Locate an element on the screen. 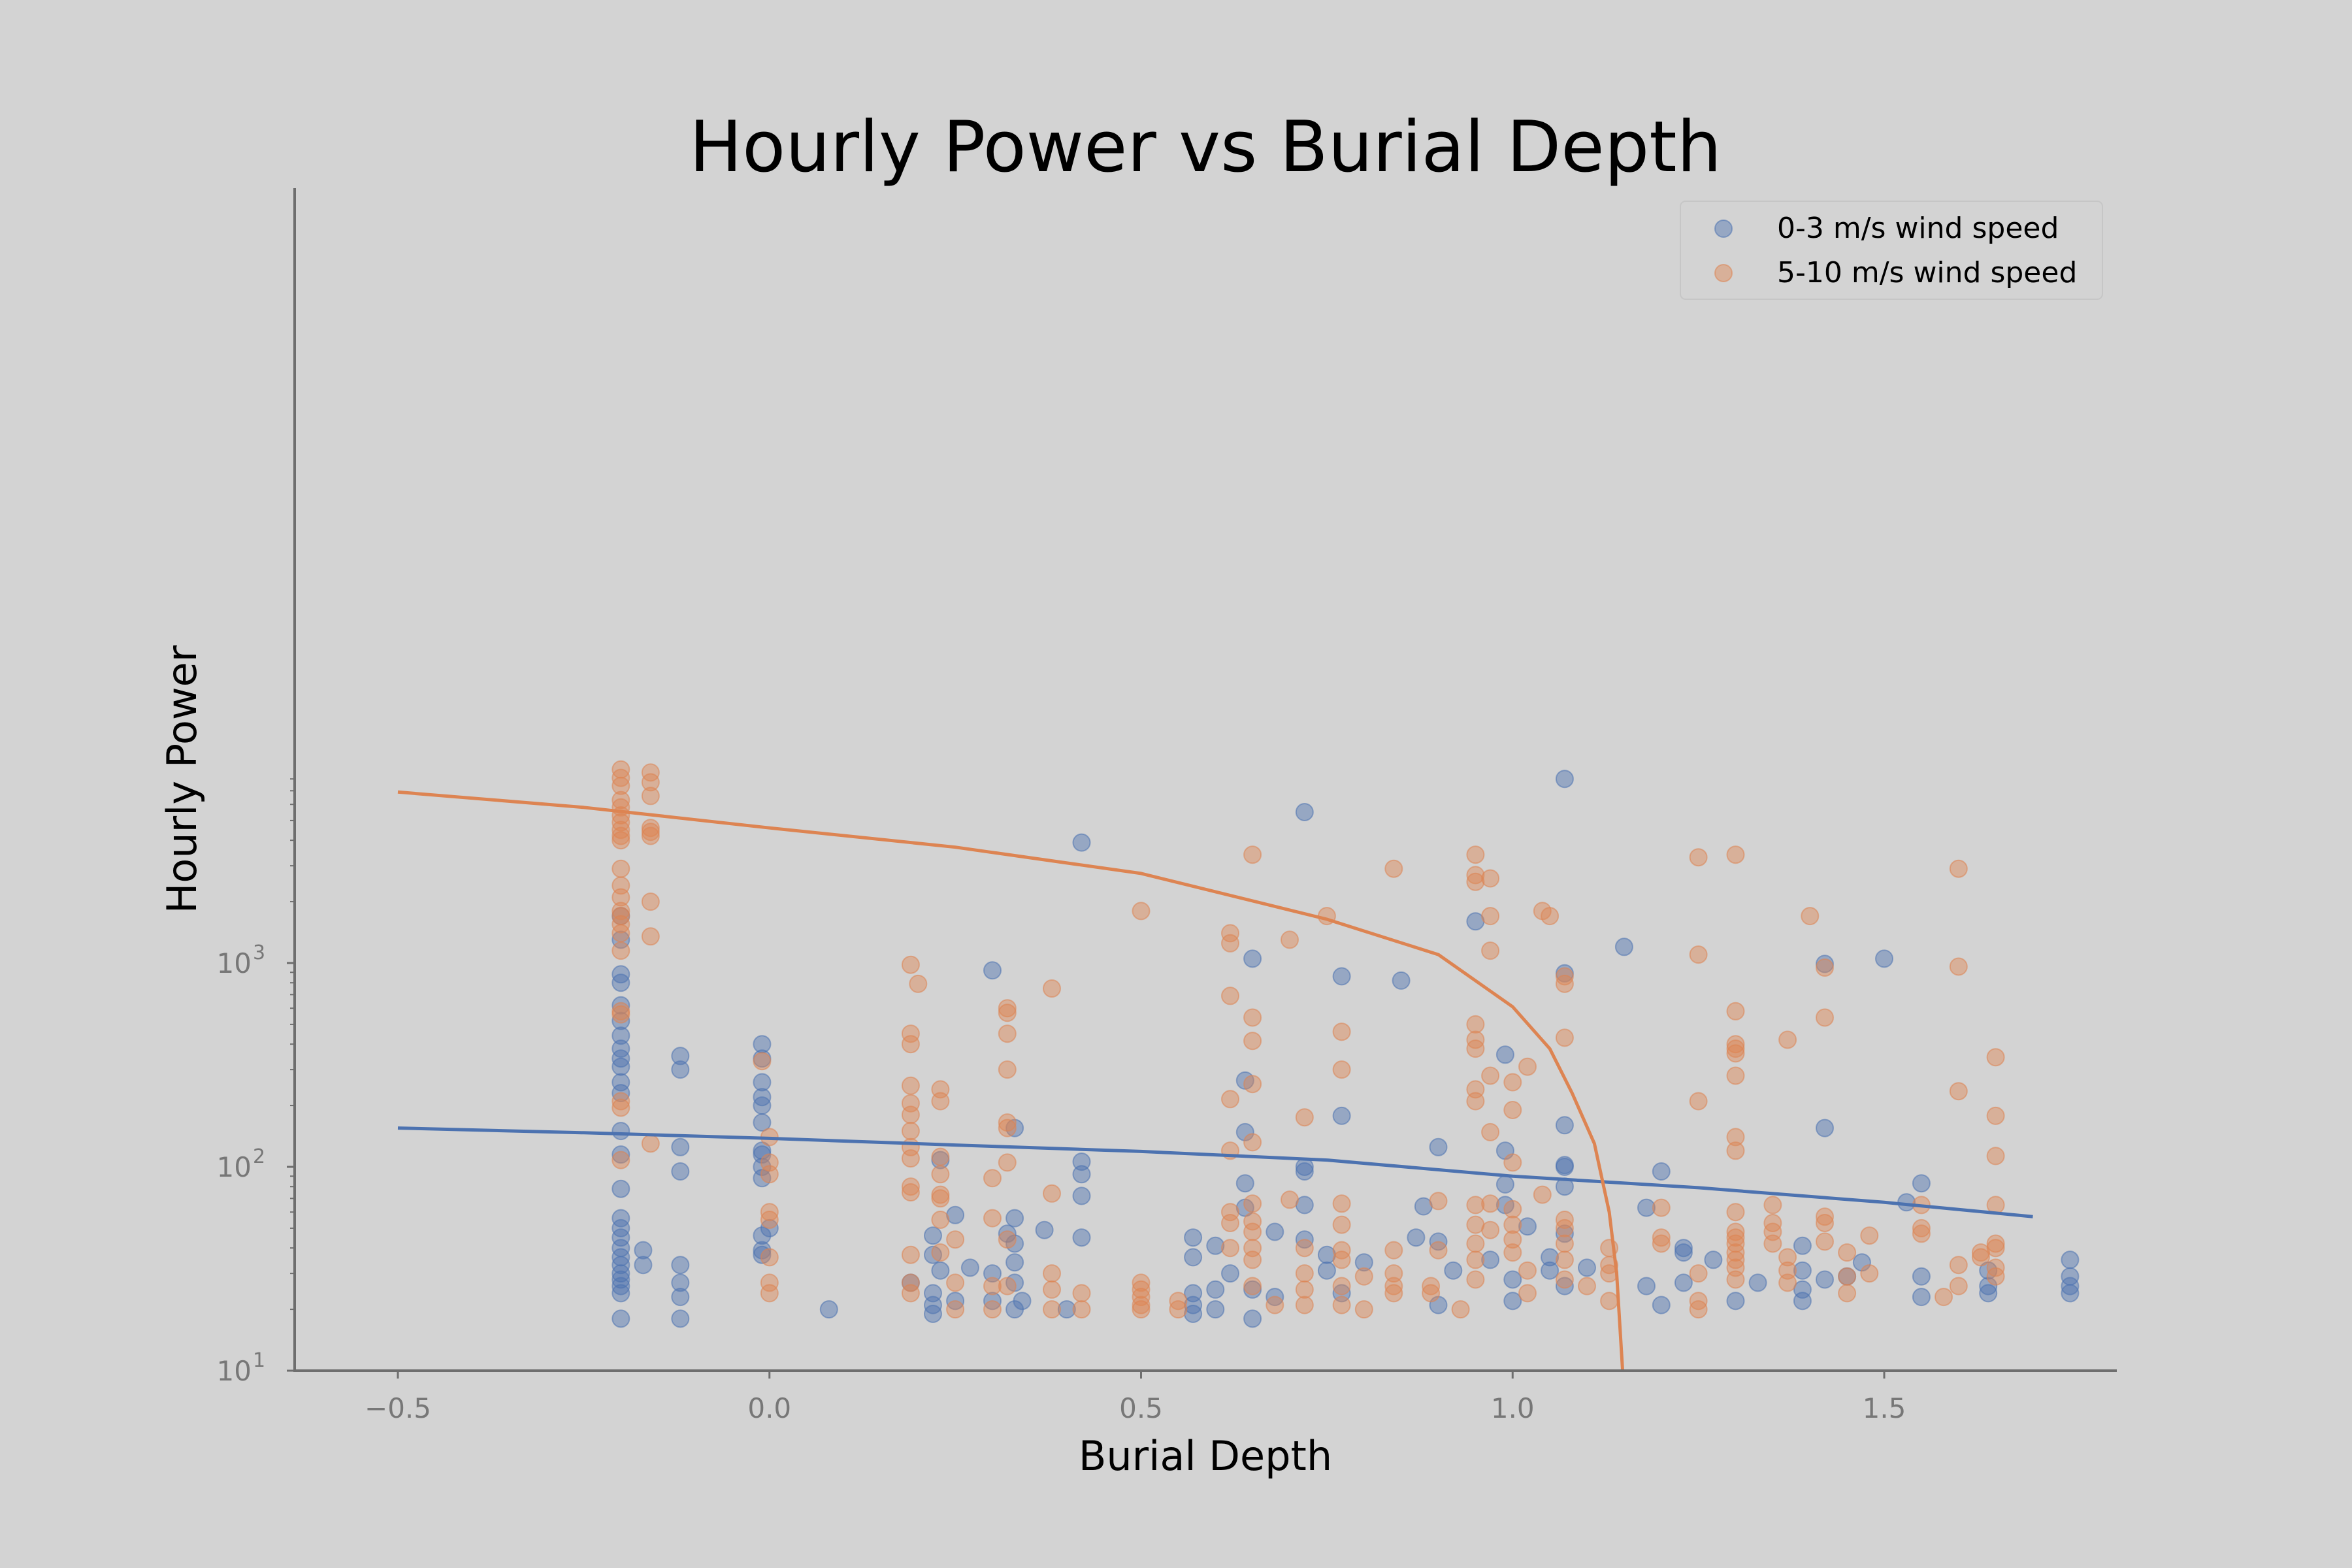  legend-label-series-1: 0-3 m/s wind speed is located at coordinates (1918, 228).